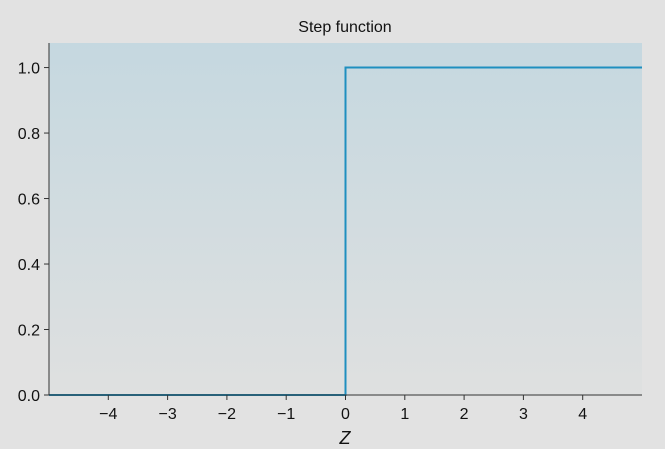 Image resolution: width=665 pixels, height=449 pixels. Describe the element at coordinates (345, 436) in the screenshot. I see `x-axis-label: Z` at that location.